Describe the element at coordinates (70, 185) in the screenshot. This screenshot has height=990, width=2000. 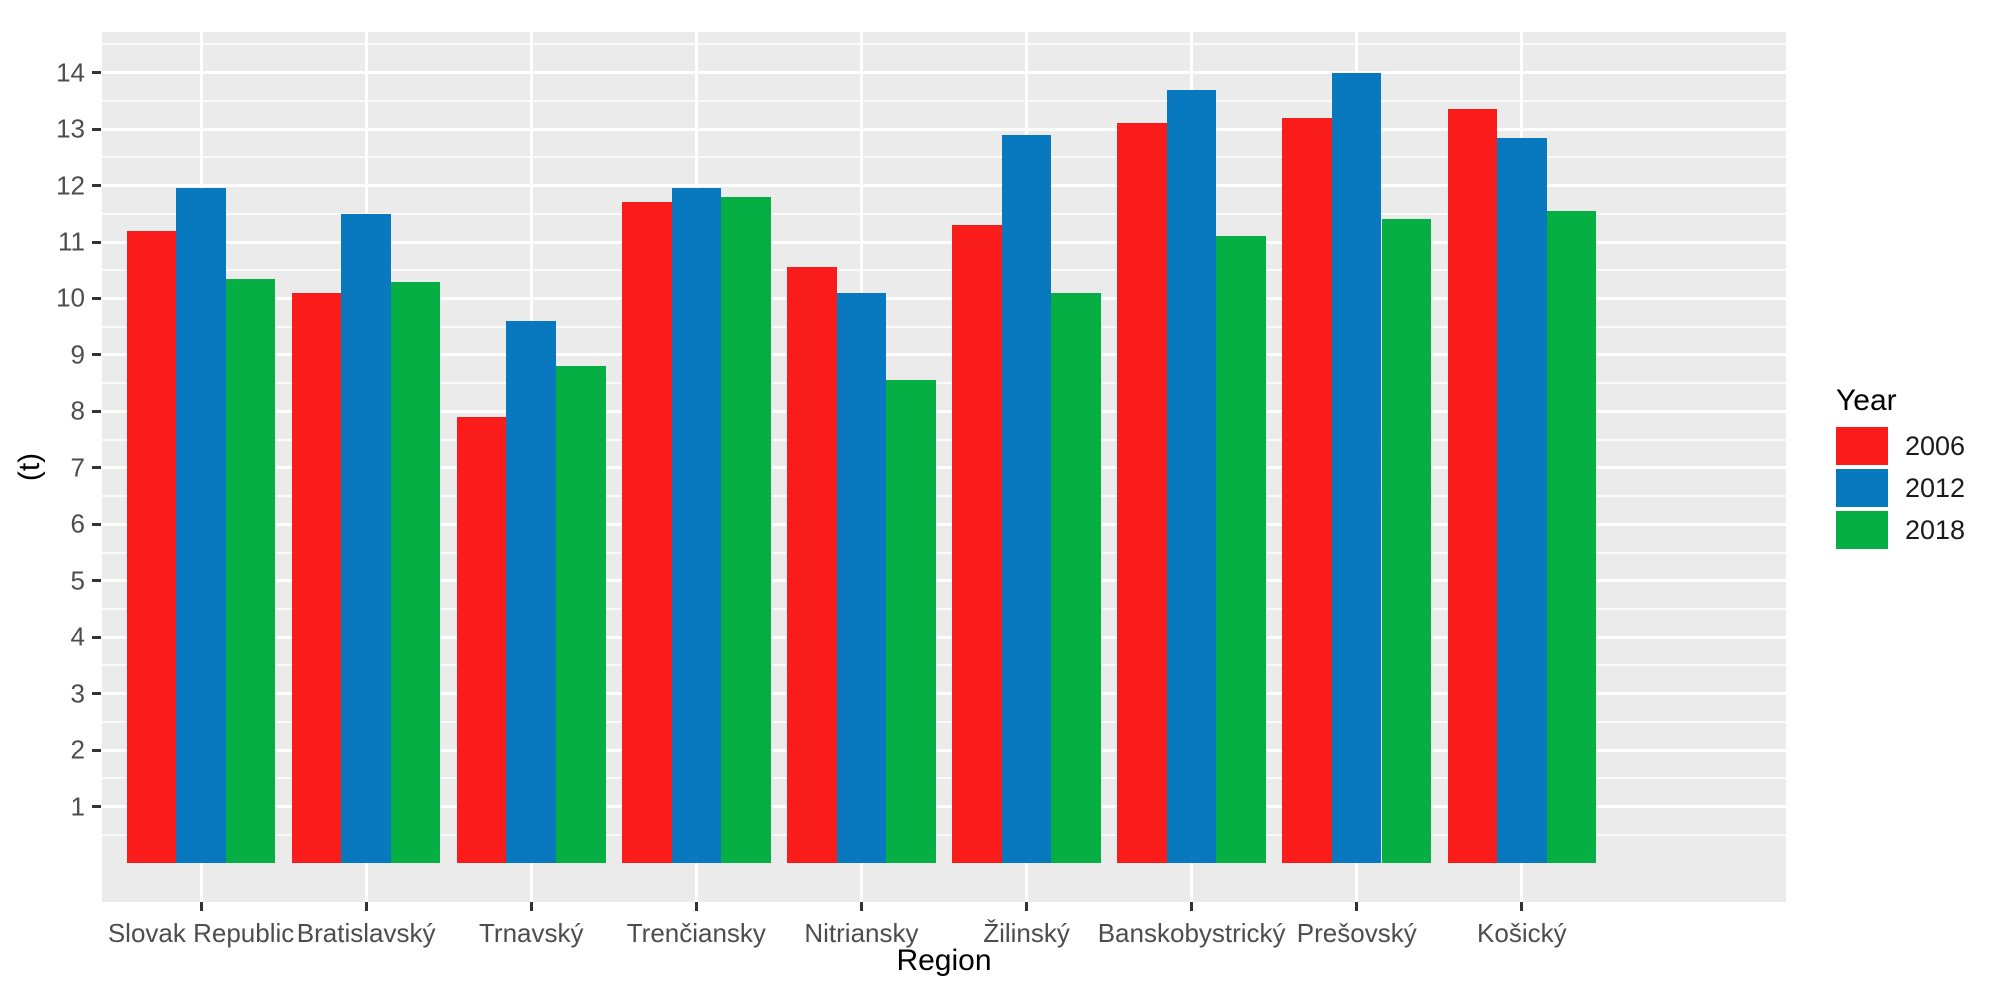
I see `y-tick-label: 12` at that location.